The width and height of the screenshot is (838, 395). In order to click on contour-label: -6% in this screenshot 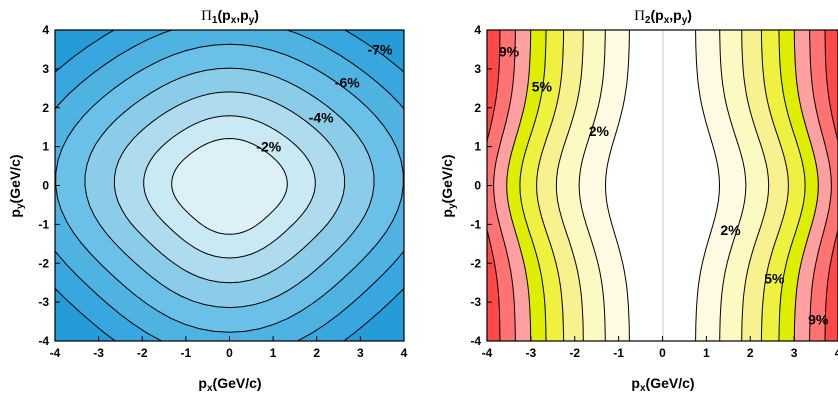, I will do `click(347, 82)`.